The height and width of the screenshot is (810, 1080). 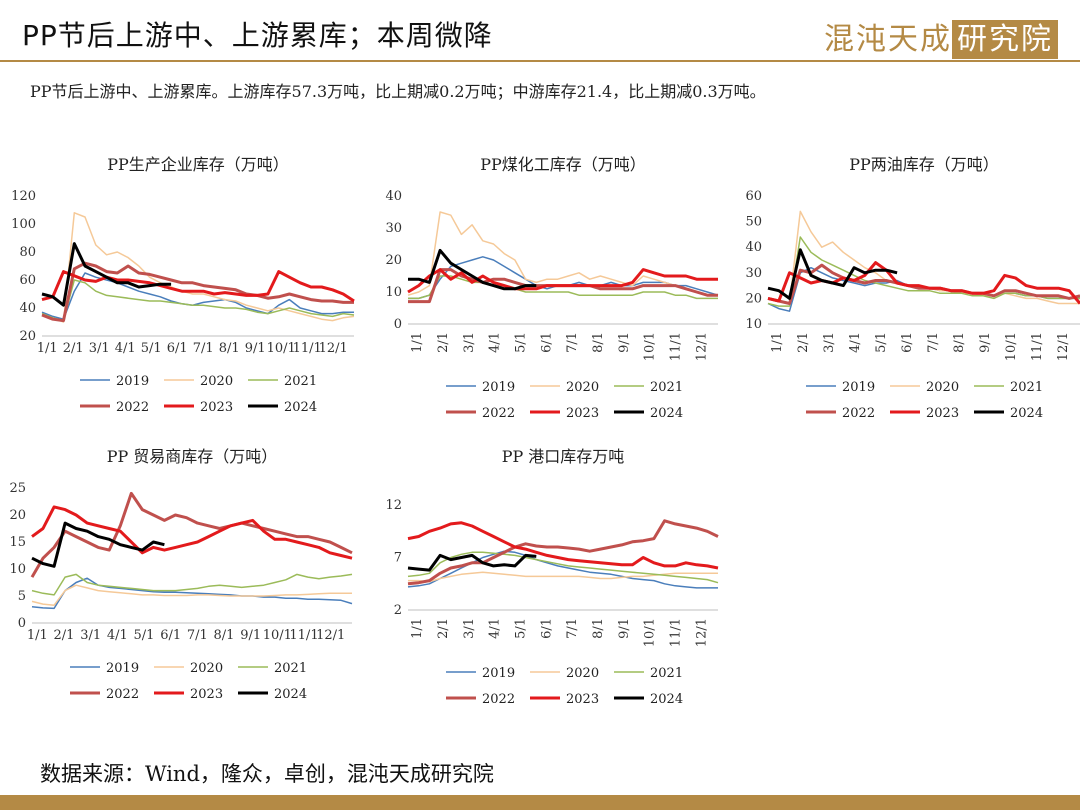 I want to click on chart-title: PP 港口库存万吨, so click(x=563, y=456).